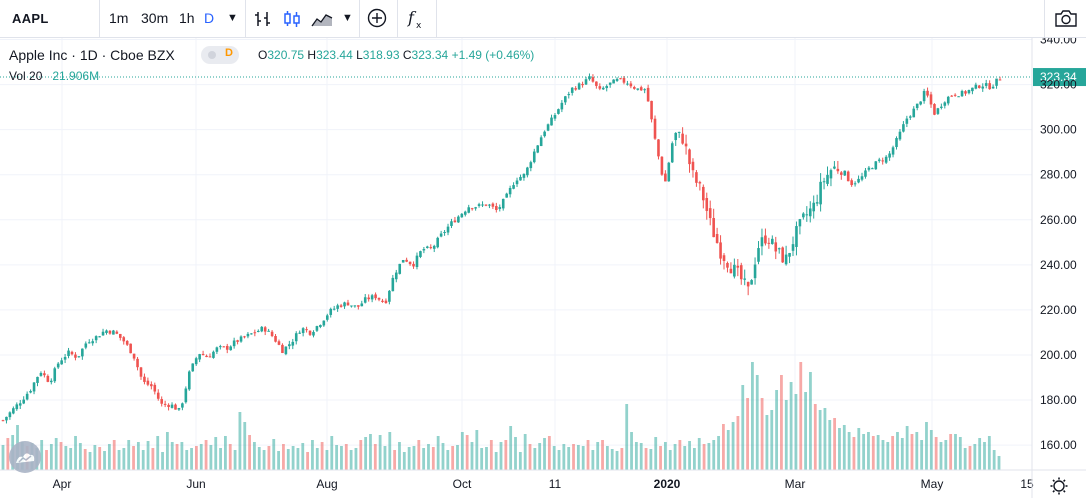  Describe the element at coordinates (377, 18) in the screenshot. I see `compare-add-symbol-icon` at that location.